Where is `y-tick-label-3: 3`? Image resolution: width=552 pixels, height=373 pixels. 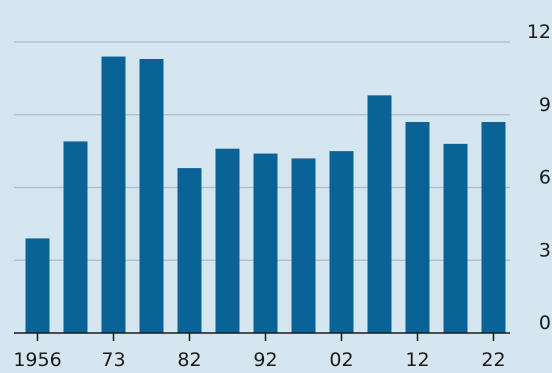
y-tick-label-3: 3 is located at coordinates (545, 250).